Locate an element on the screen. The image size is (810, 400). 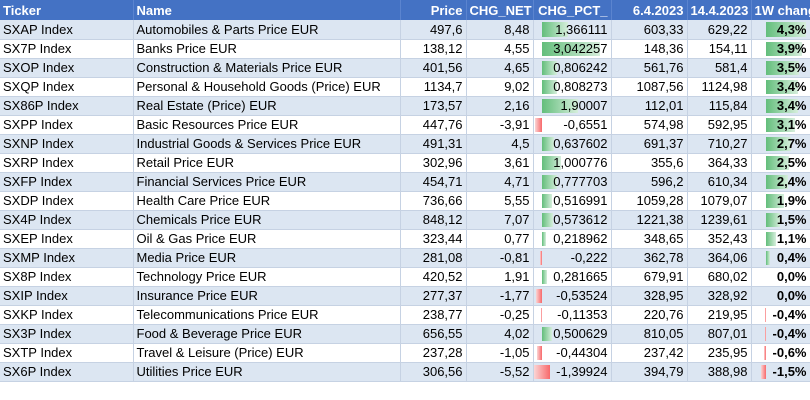
cell-price: 447,76 is located at coordinates (433, 125).